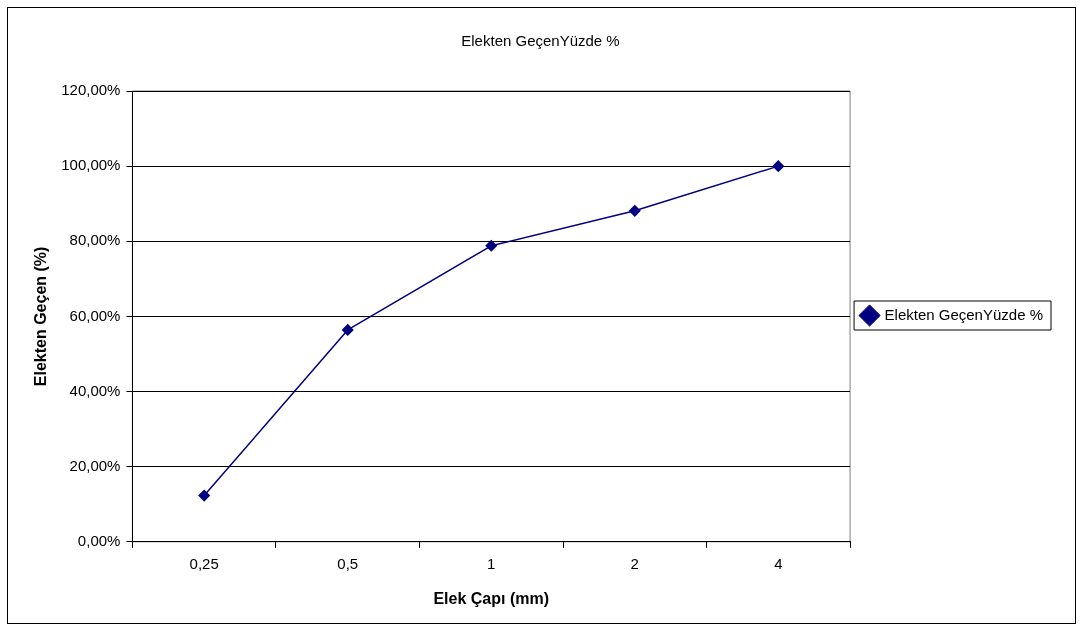  Describe the element at coordinates (348, 563) in the screenshot. I see `x-tick-label: 0,5` at that location.